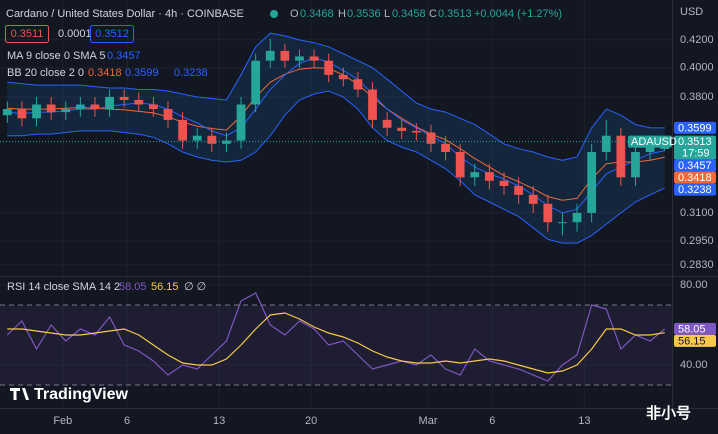 This screenshot has width=718, height=434. I want to click on last-price-label-box, so click(695, 147).